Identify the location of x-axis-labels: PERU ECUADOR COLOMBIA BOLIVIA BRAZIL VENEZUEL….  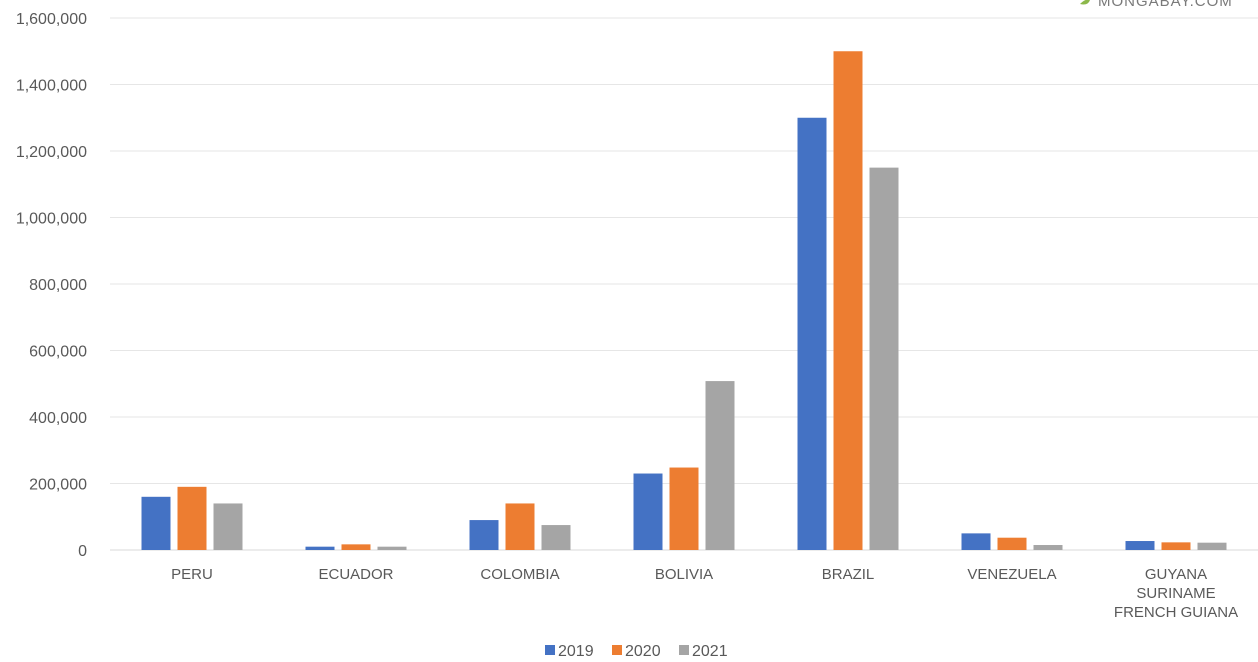
(704, 593).